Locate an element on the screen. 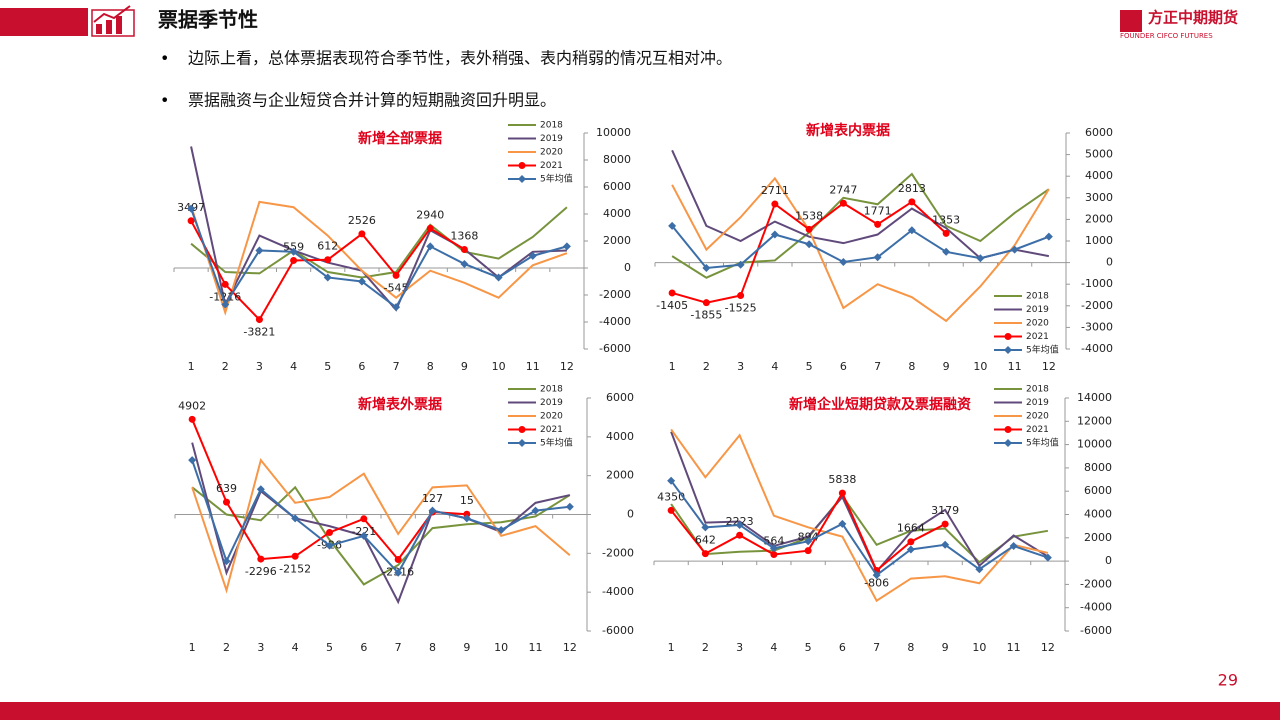 The height and width of the screenshot is (720, 1280). x-tick-label: 6 is located at coordinates (361, 366).